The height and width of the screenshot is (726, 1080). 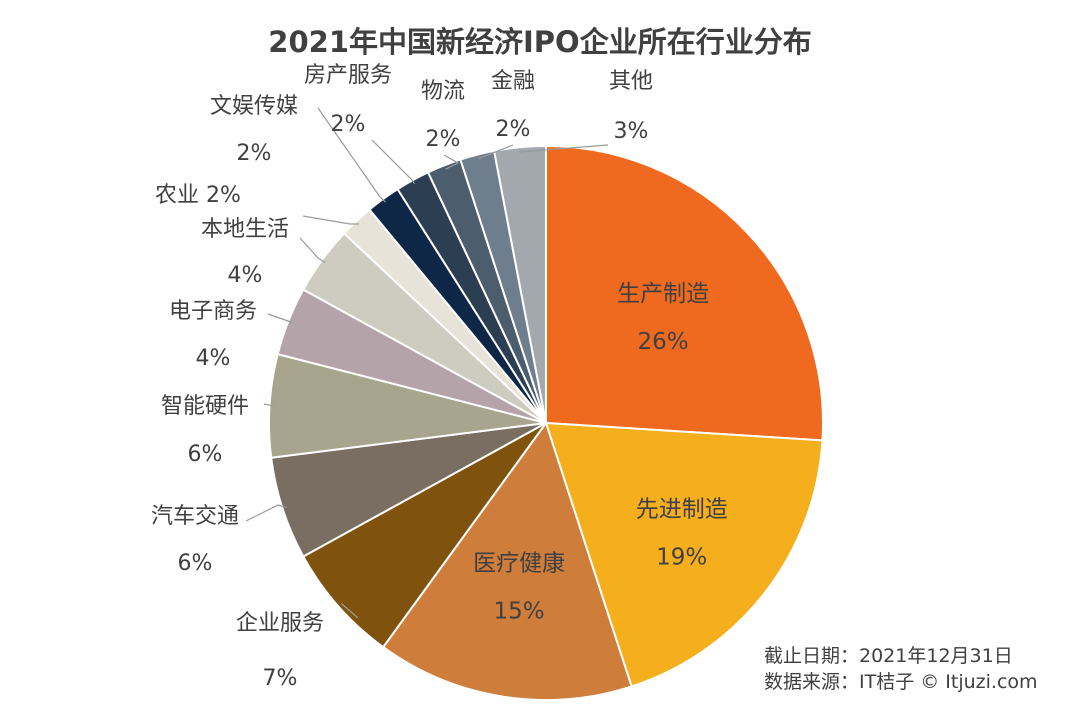 I want to click on slice-e58588e8bf9be588b6e980a0-label: 先进制造, so click(x=682, y=509).